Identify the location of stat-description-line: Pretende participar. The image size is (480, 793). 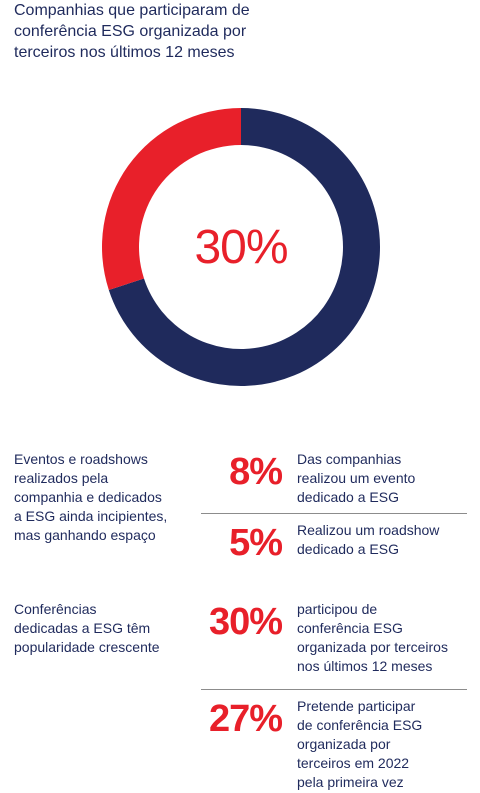
(356, 706).